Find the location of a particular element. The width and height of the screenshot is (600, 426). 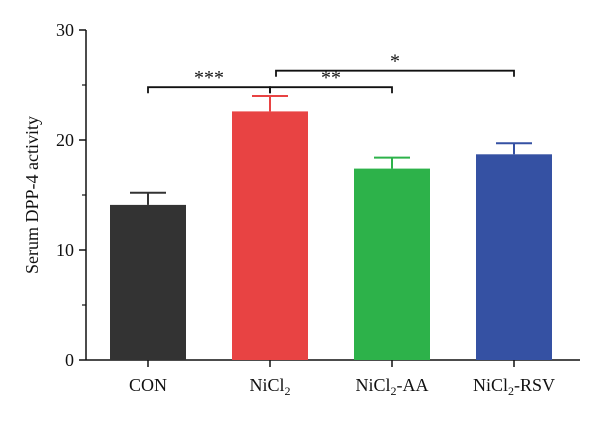

significance-bracket: ** is located at coordinates (331, 80).